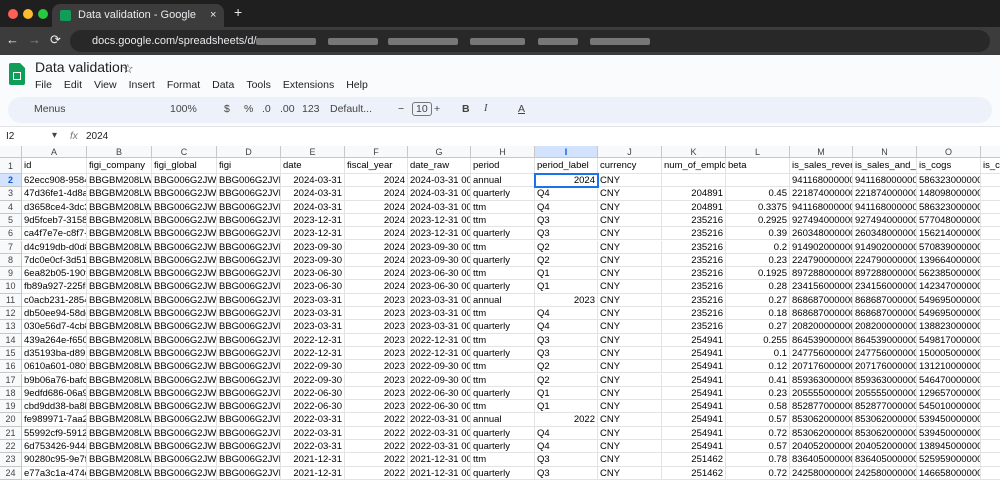  I want to click on toolbar-text-color: A, so click(522, 109).